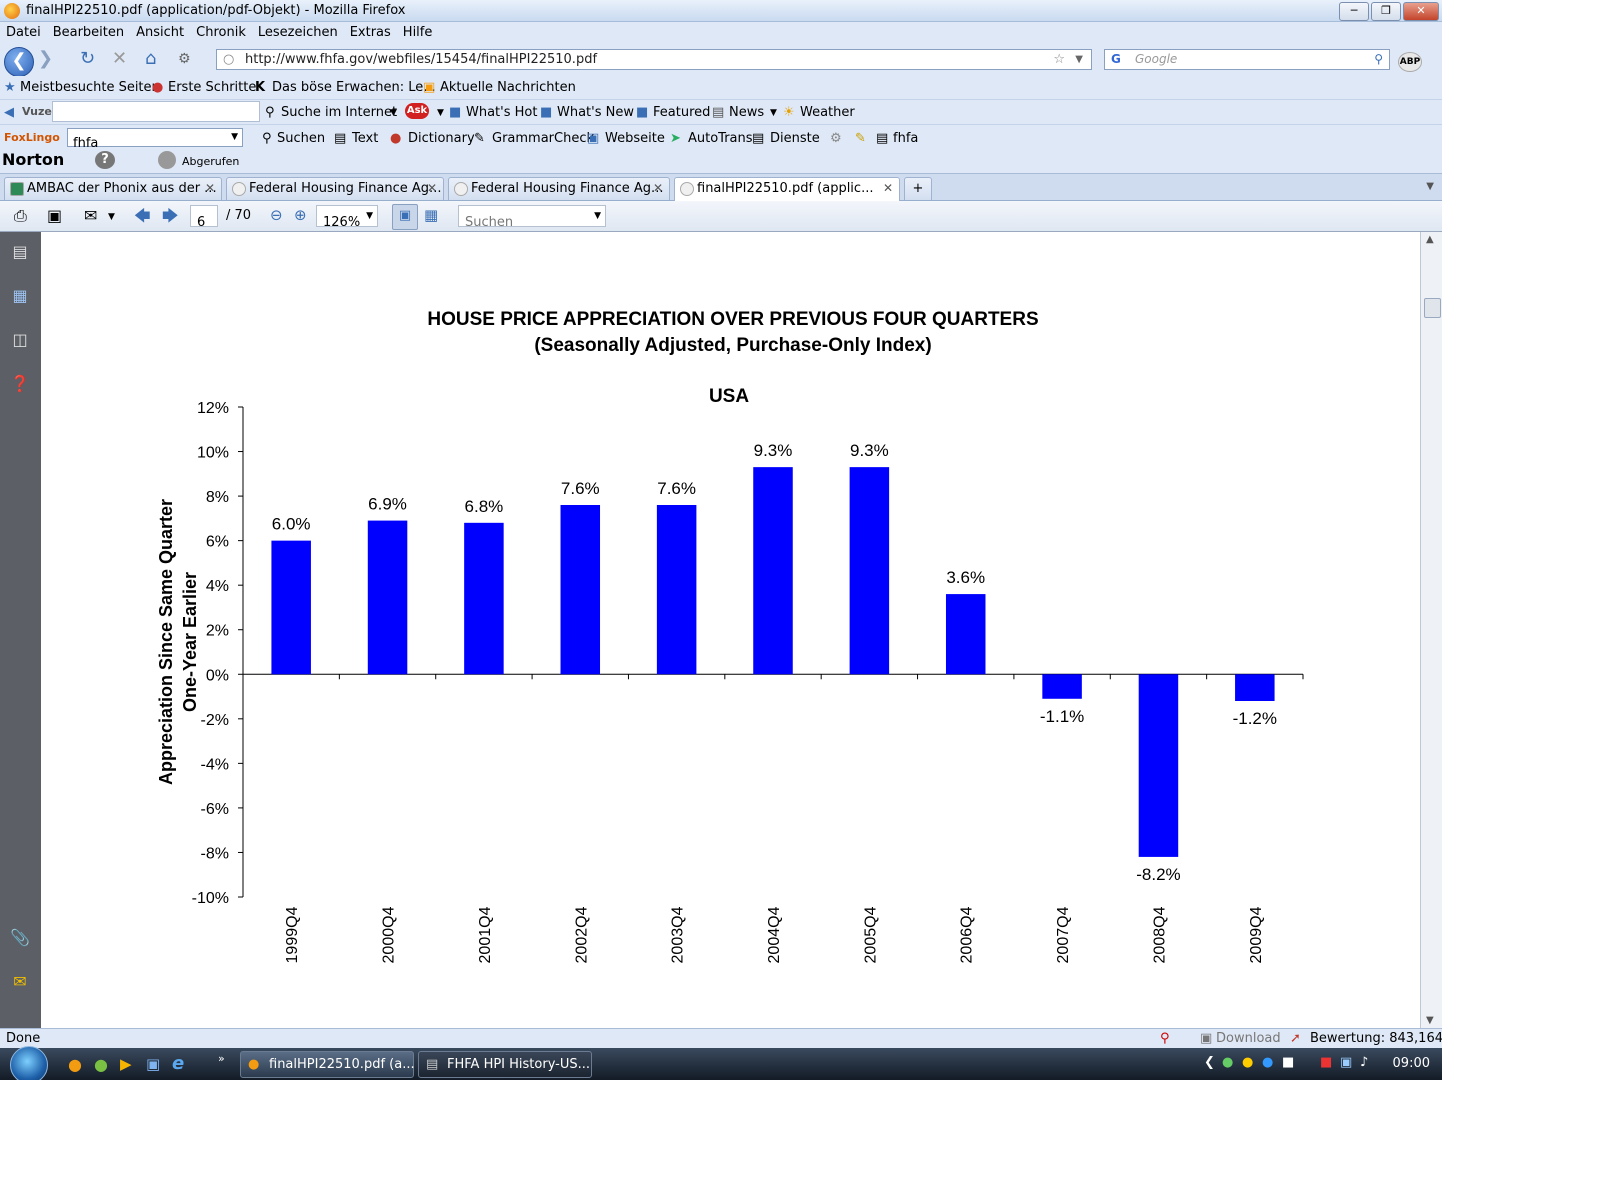 This screenshot has width=1600, height=1200. What do you see at coordinates (204, 217) in the screenshot?
I see `page-number-input: 6` at bounding box center [204, 217].